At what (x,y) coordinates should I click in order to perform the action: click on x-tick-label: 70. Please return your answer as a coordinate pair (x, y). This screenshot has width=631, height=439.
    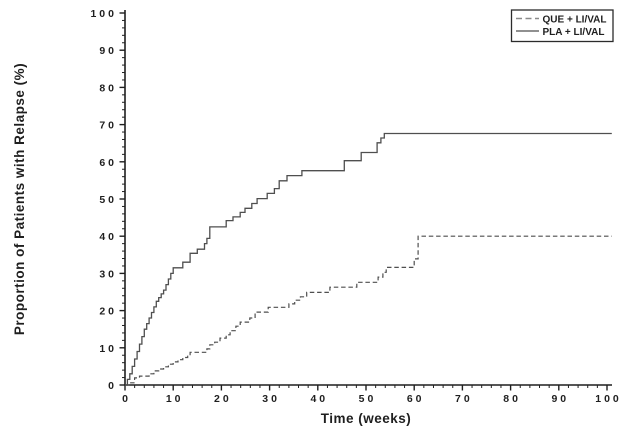
    Looking at the image, I should click on (464, 399).